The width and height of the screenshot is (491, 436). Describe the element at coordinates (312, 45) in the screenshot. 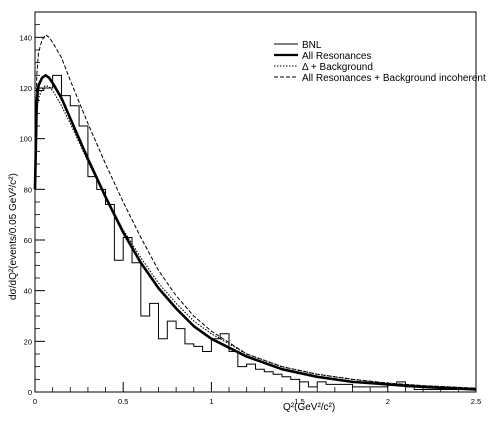

I see `legend-label: BNL` at that location.